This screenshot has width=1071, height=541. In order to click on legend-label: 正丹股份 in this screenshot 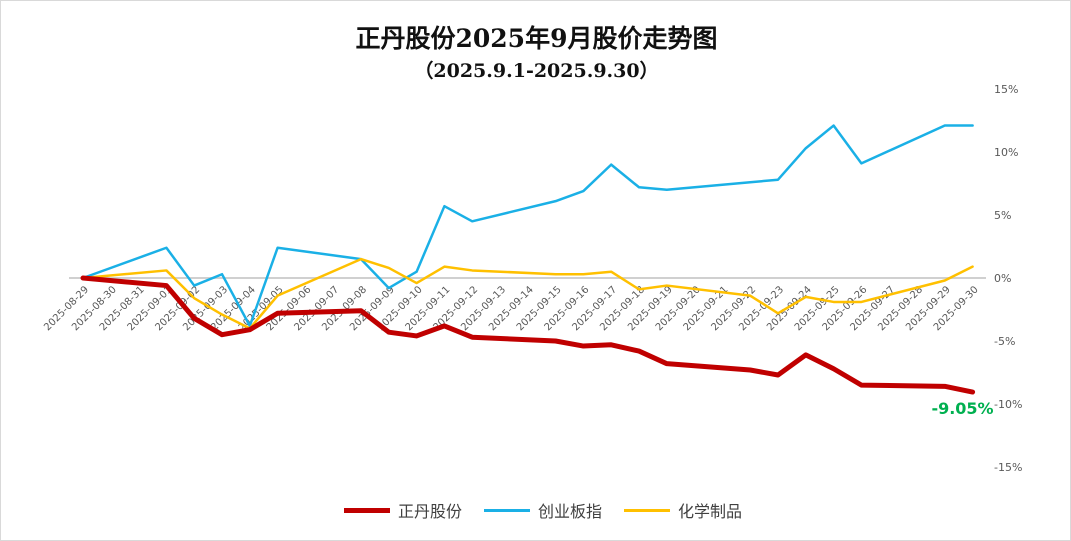, I will do `click(430, 511)`.